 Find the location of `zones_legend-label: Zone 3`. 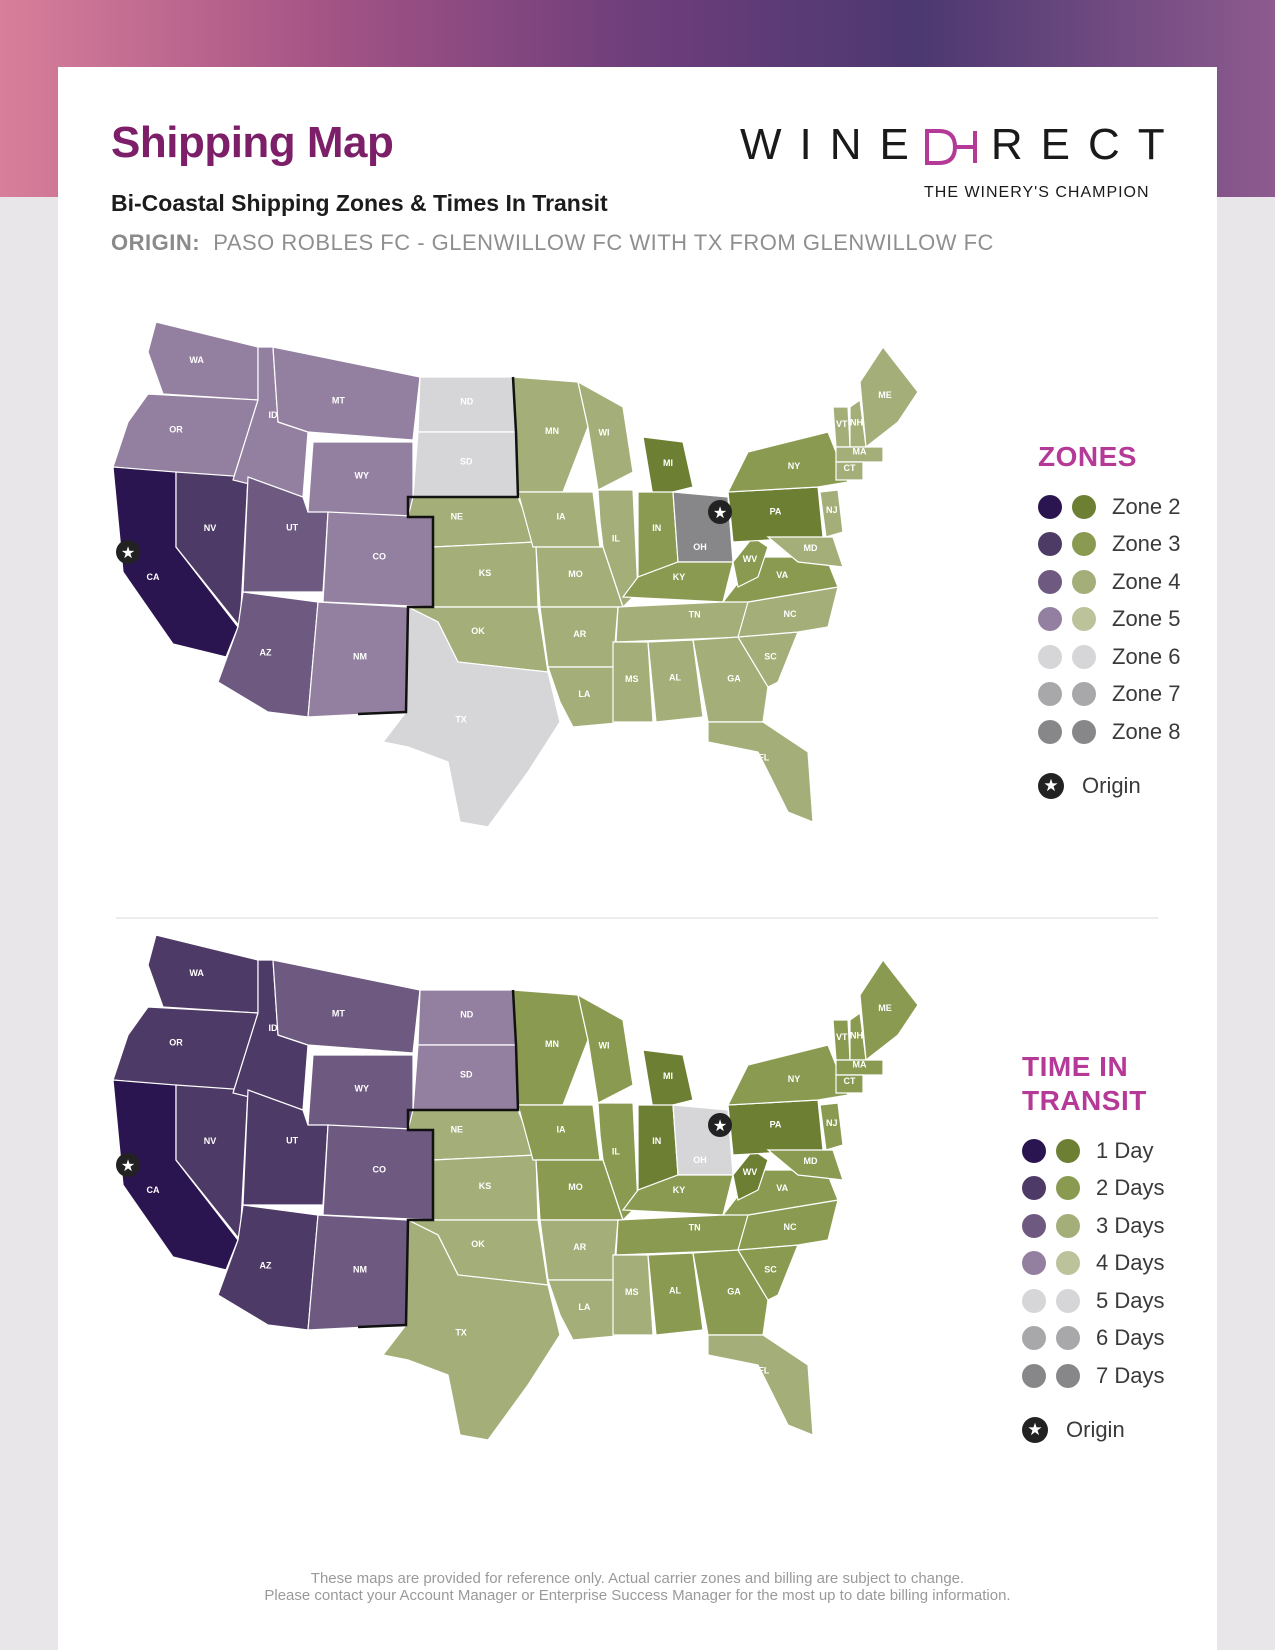

zones_legend-label: Zone 3 is located at coordinates (1146, 544).